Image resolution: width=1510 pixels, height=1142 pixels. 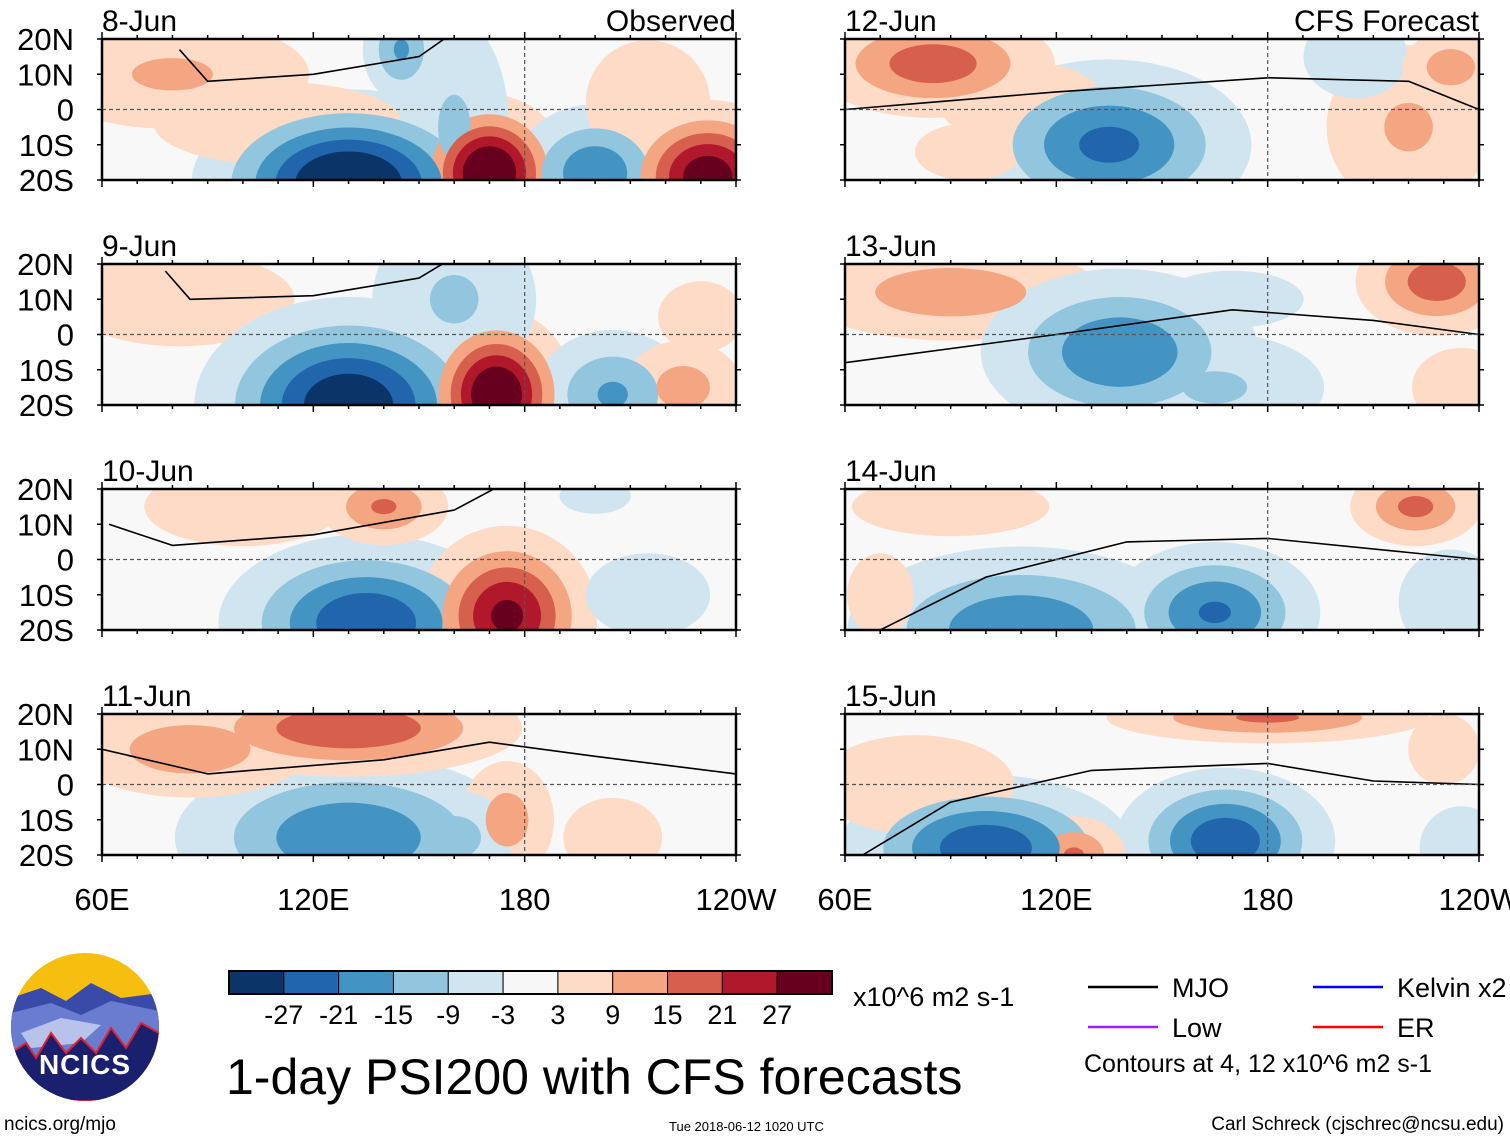 I want to click on mountain-logo-icon, so click(x=85, y=1027).